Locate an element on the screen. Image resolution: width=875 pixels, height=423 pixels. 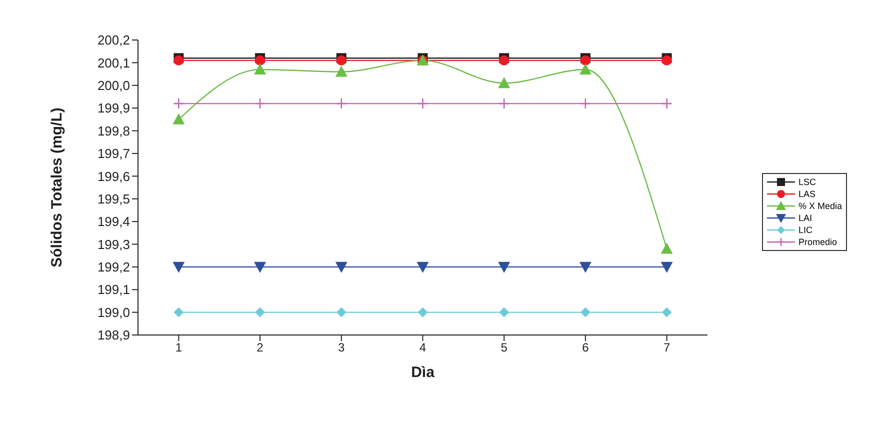
y-tick-label: 200,1 is located at coordinates (113, 62).